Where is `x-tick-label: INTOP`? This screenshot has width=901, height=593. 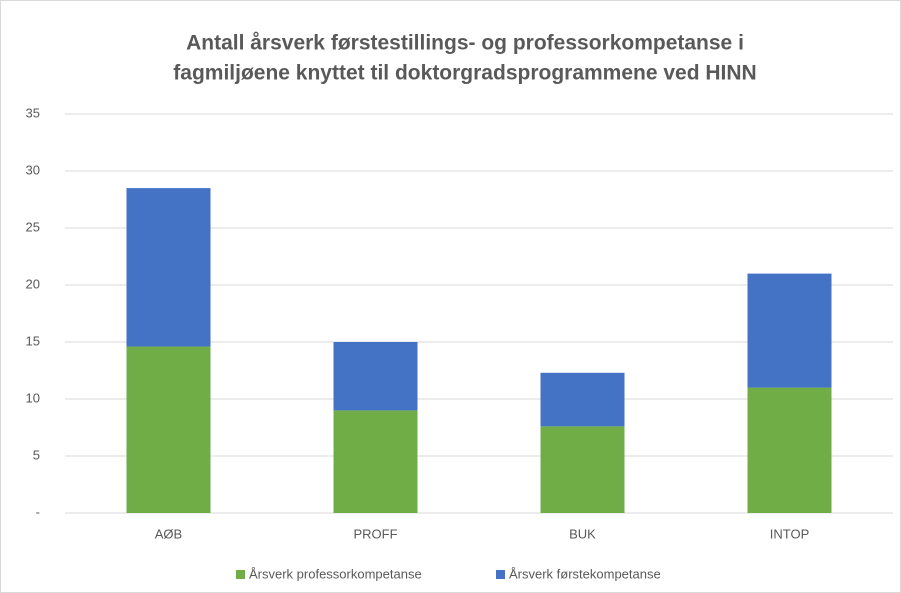
x-tick-label: INTOP is located at coordinates (790, 533).